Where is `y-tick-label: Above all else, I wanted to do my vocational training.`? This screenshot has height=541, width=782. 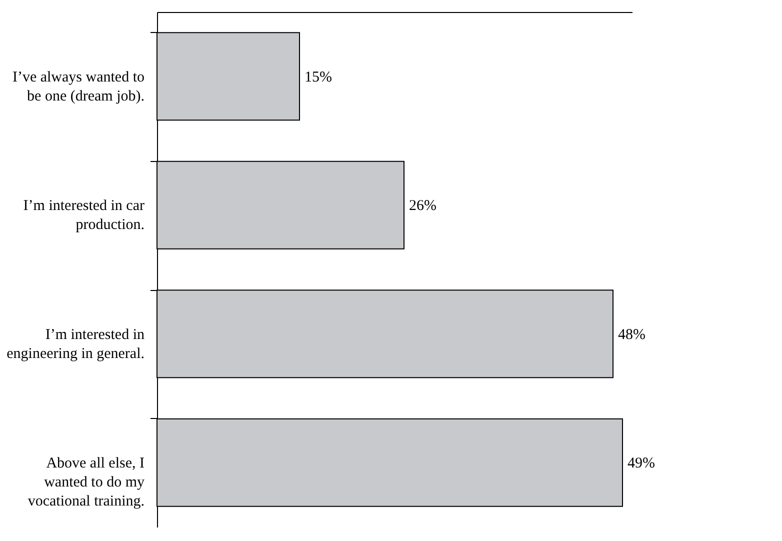
y-tick-label: Above all else, I wanted to do my vocational training. is located at coordinates (86, 483).